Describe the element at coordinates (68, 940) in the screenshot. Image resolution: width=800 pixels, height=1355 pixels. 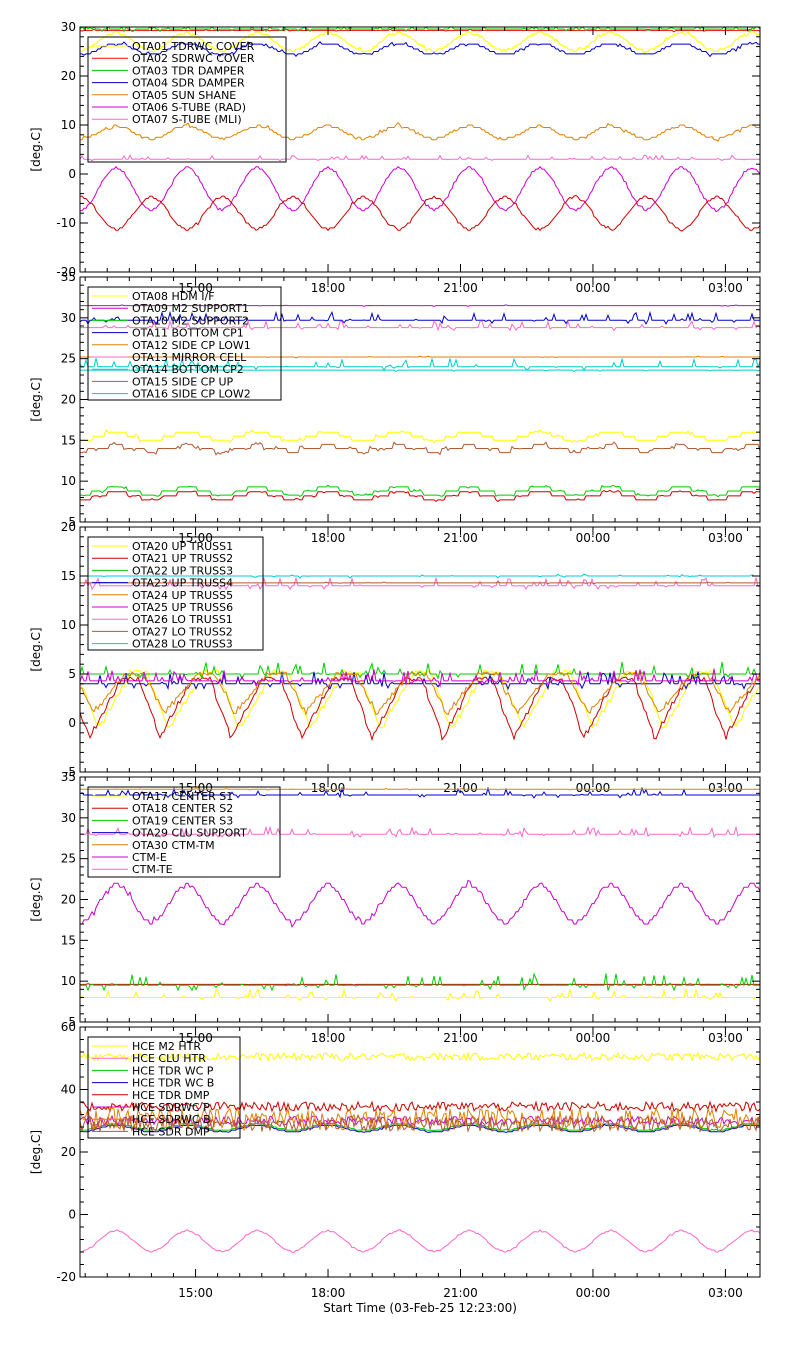
I see `y-tick-label: 15` at that location.